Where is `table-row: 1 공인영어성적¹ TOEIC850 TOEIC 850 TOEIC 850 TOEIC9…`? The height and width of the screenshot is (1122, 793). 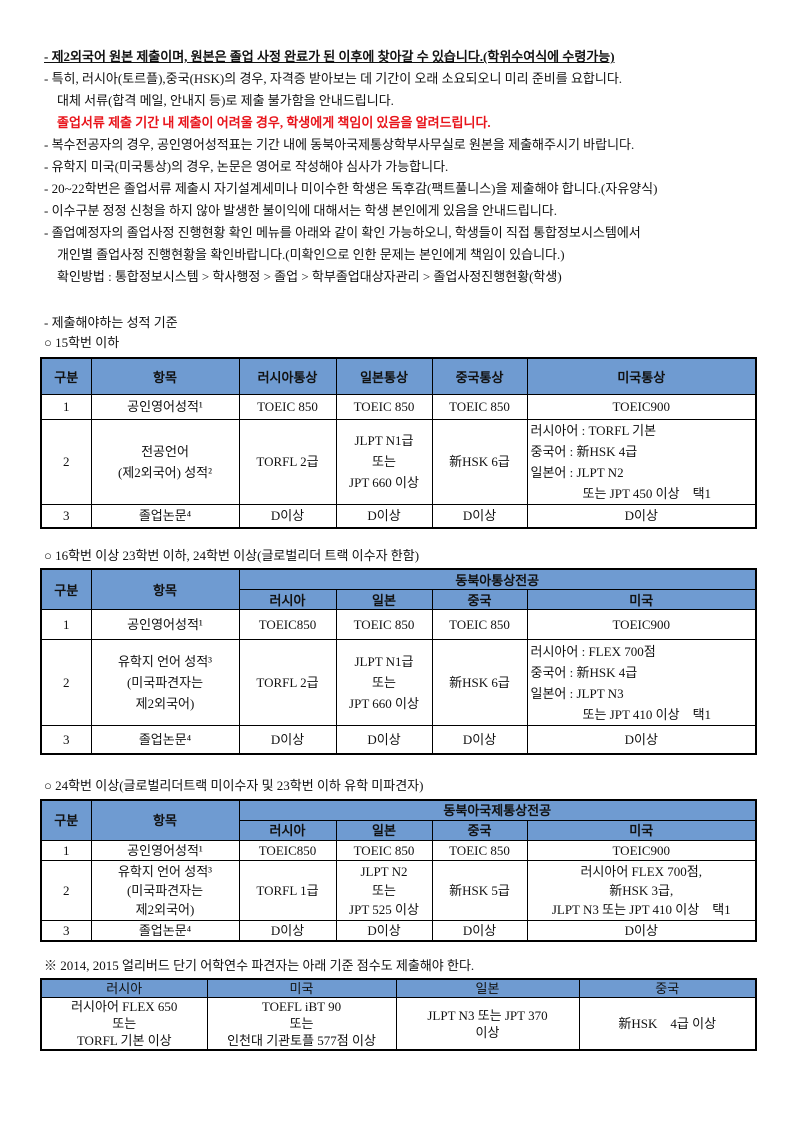 table-row: 1 공인영어성적¹ TOEIC850 TOEIC 850 TOEIC 850 TOEIC9… is located at coordinates (398, 850).